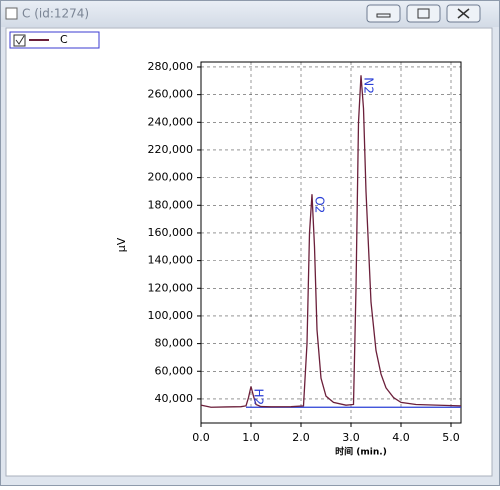 The width and height of the screenshot is (500, 490). I want to click on maximize-button, so click(423, 13).